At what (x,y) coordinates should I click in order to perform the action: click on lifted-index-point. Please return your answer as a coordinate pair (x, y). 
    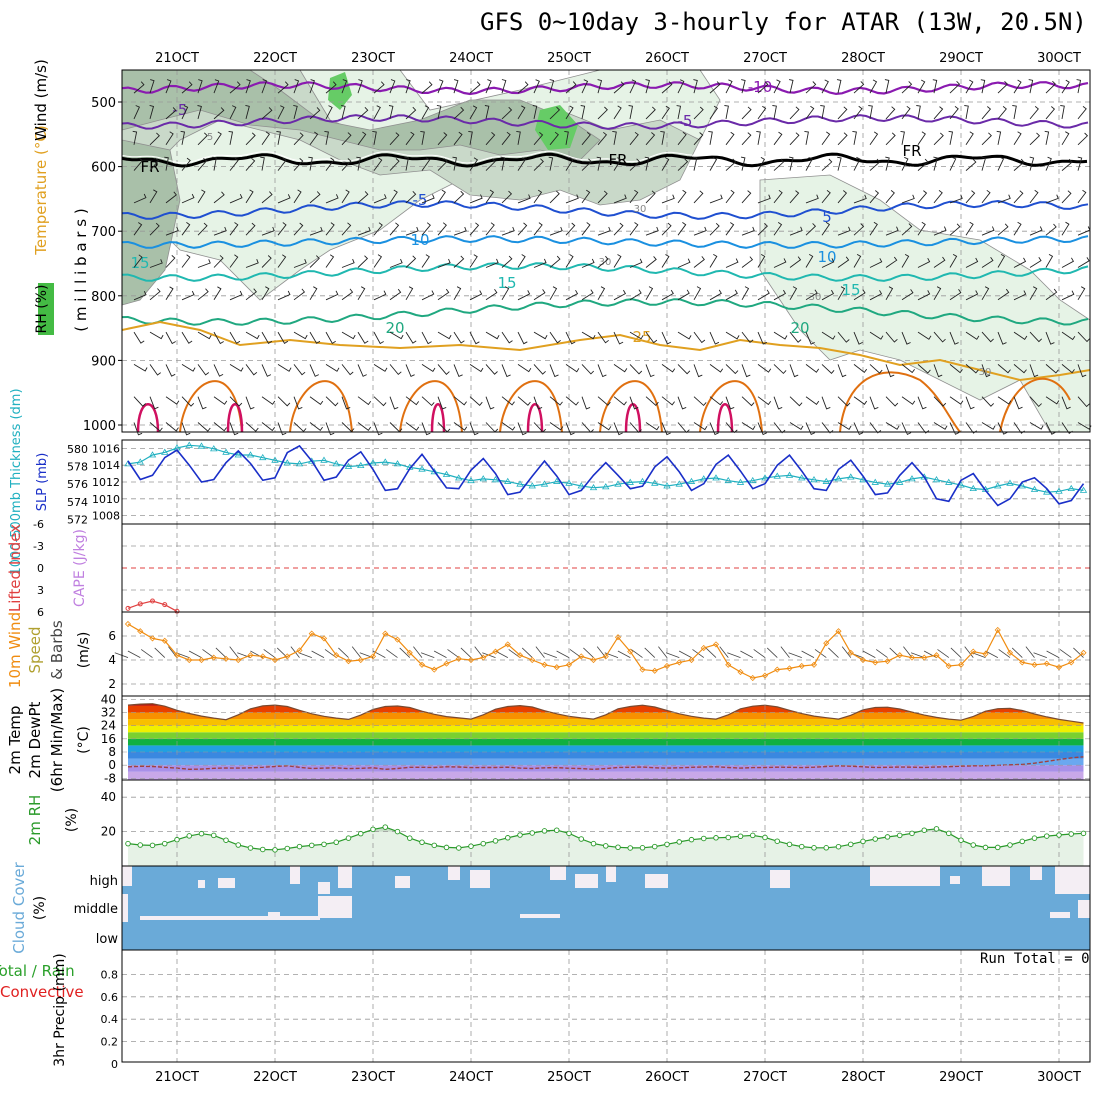
    Looking at the image, I should click on (152, 601).